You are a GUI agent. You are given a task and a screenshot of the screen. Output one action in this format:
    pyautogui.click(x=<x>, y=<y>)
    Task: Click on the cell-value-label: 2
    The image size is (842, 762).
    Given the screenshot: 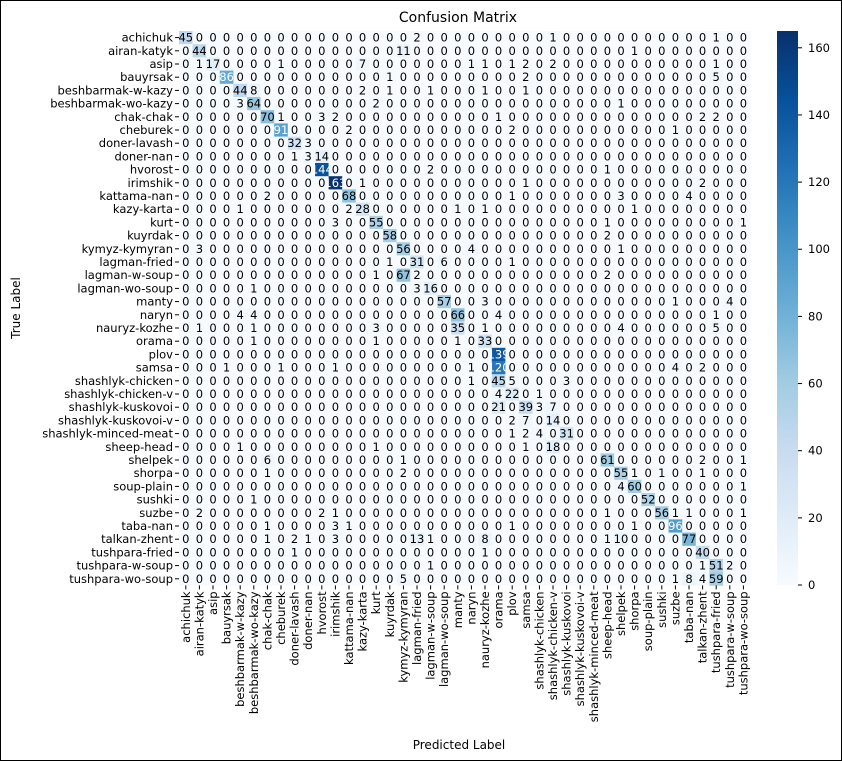 What is the action you would take?
    pyautogui.click(x=416, y=38)
    